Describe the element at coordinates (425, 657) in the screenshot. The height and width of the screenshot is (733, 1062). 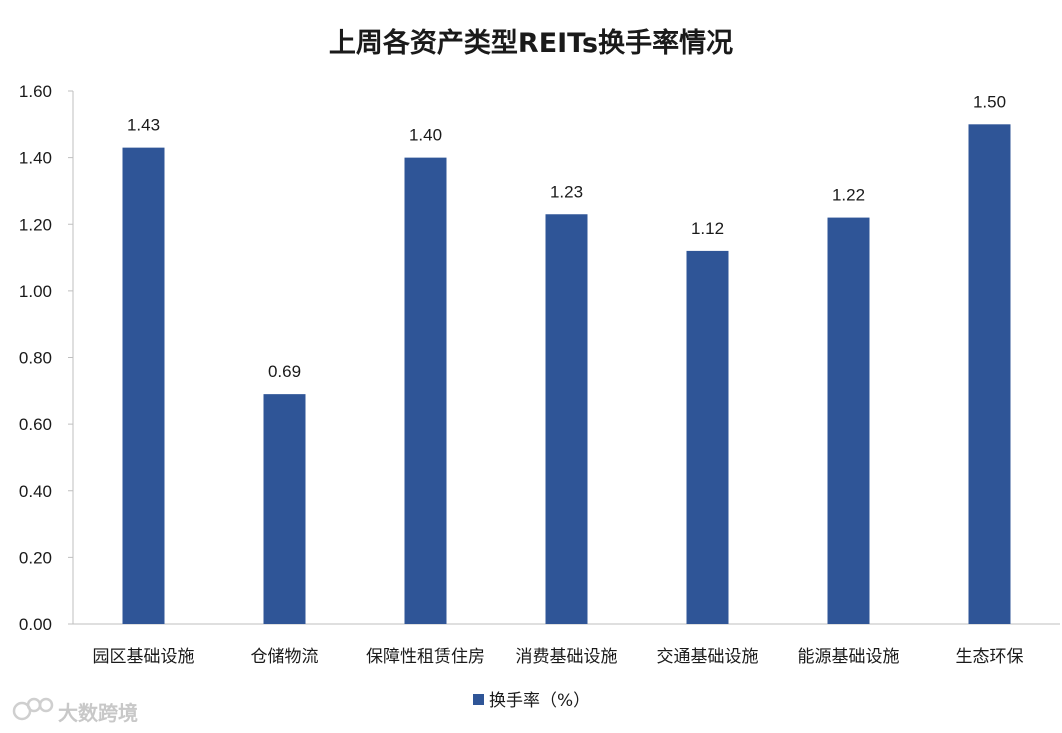
I see `x-category-label: 保障性租赁住房` at that location.